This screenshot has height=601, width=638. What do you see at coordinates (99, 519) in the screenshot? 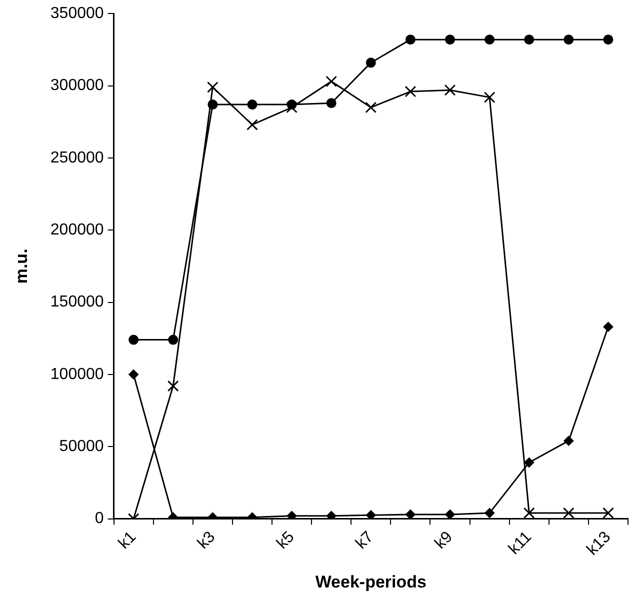
I see `y-tick-label: 0` at bounding box center [99, 519].